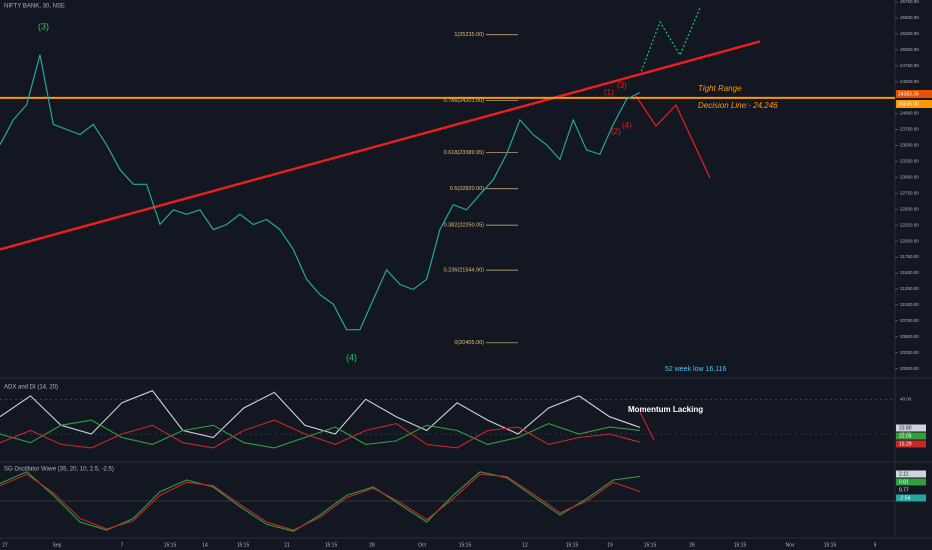 The width and height of the screenshot is (932, 550). Describe the element at coordinates (287, 545) in the screenshot. I see `x-tick-label: 21` at that location.